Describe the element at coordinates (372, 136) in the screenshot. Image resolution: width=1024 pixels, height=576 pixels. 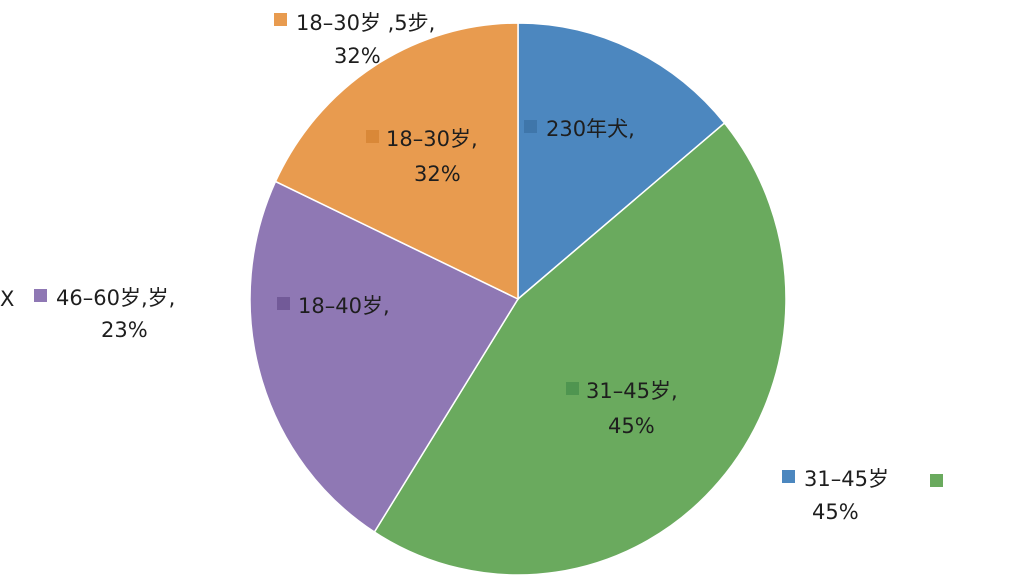
I see `legend-swatch-orange` at that location.